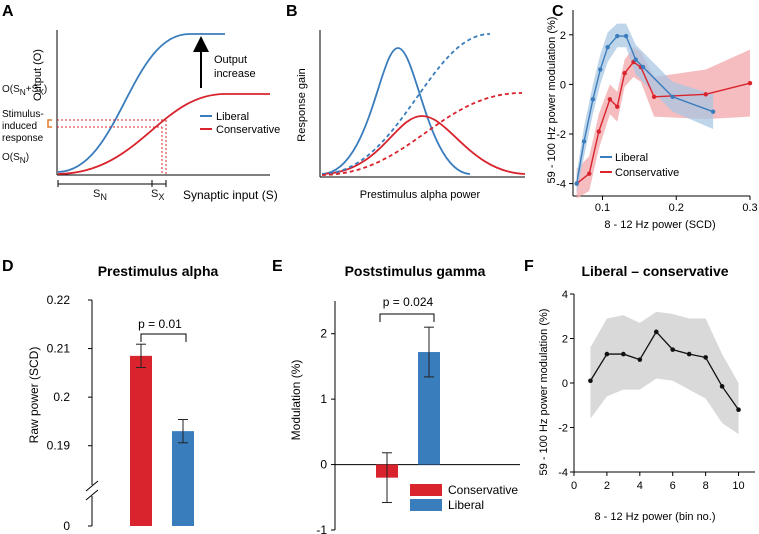 This screenshot has width=759, height=534. Describe the element at coordinates (235, 74) in the screenshot. I see `panel-a-arrow-label-2: increase` at that location.